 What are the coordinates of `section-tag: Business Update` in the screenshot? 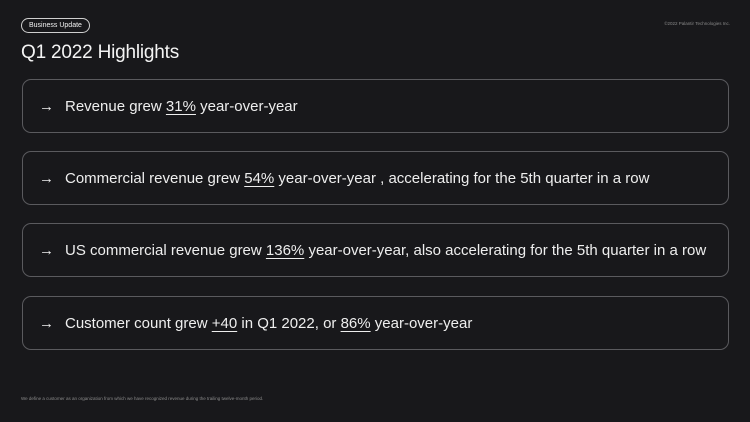 It's located at (55, 25).